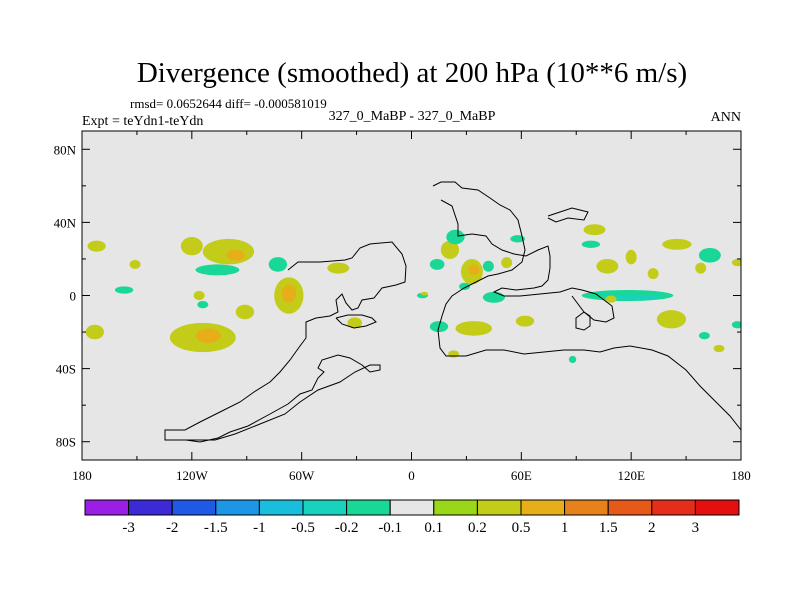 The width and height of the screenshot is (800, 600). What do you see at coordinates (726, 117) in the screenshot?
I see `right-subtitle: ANN` at bounding box center [726, 117].